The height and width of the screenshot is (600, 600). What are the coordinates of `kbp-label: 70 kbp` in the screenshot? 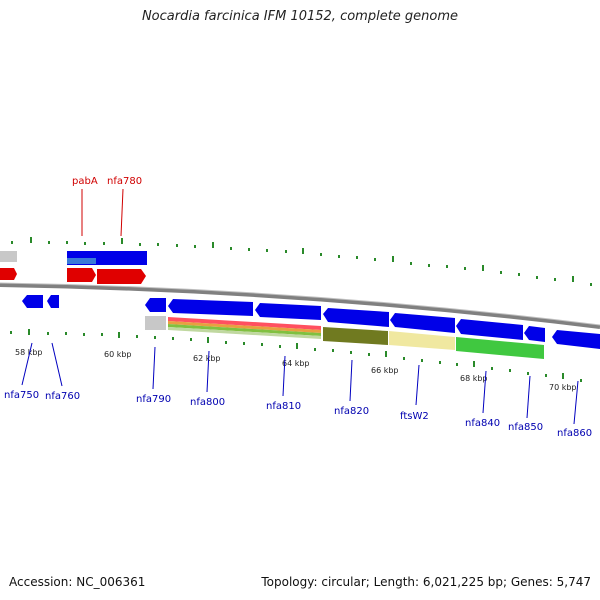 It's located at (563, 387).